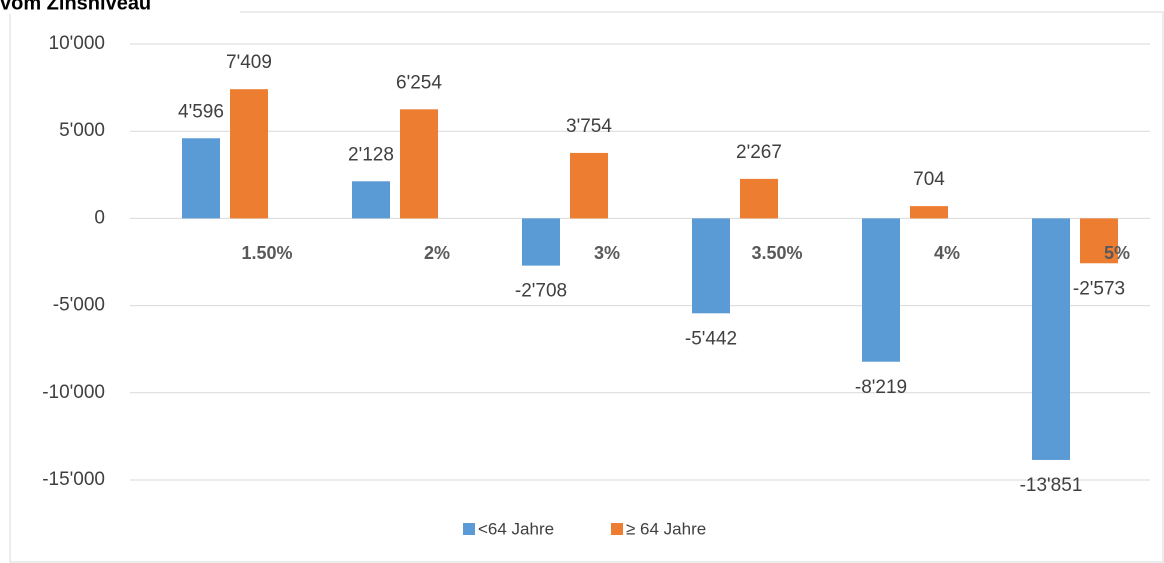  Describe the element at coordinates (776, 253) in the screenshot. I see `x-tick-label: 3.50%` at that location.